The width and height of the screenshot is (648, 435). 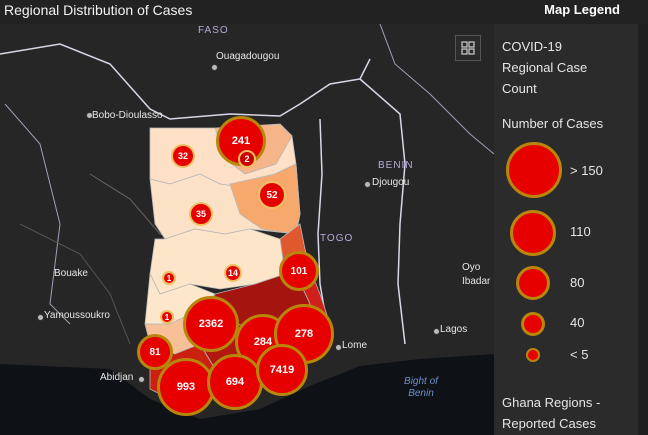 What do you see at coordinates (382, 211) in the screenshot?
I see `border-benin-nigeria` at bounding box center [382, 211].